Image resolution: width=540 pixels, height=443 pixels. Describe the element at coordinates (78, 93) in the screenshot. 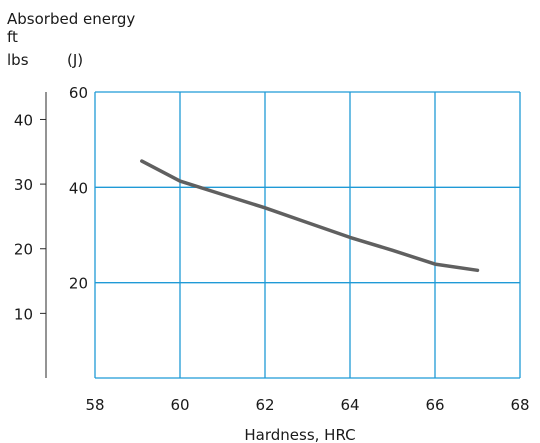

I see `joule-tick-label-2: 60` at that location.